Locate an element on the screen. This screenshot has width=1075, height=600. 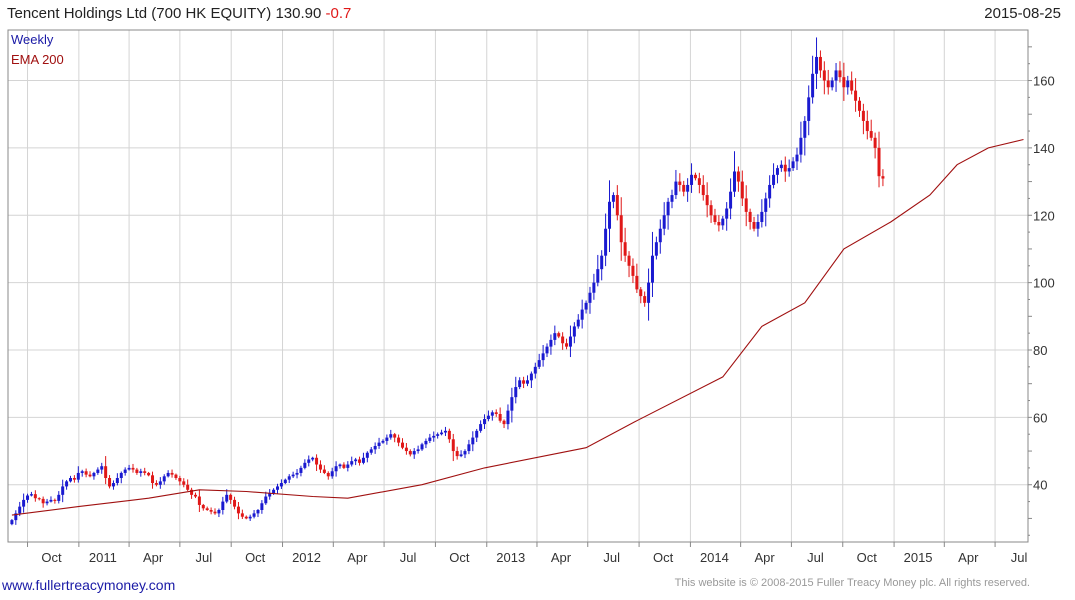
x-tick-label: 2013 is located at coordinates (510, 557).